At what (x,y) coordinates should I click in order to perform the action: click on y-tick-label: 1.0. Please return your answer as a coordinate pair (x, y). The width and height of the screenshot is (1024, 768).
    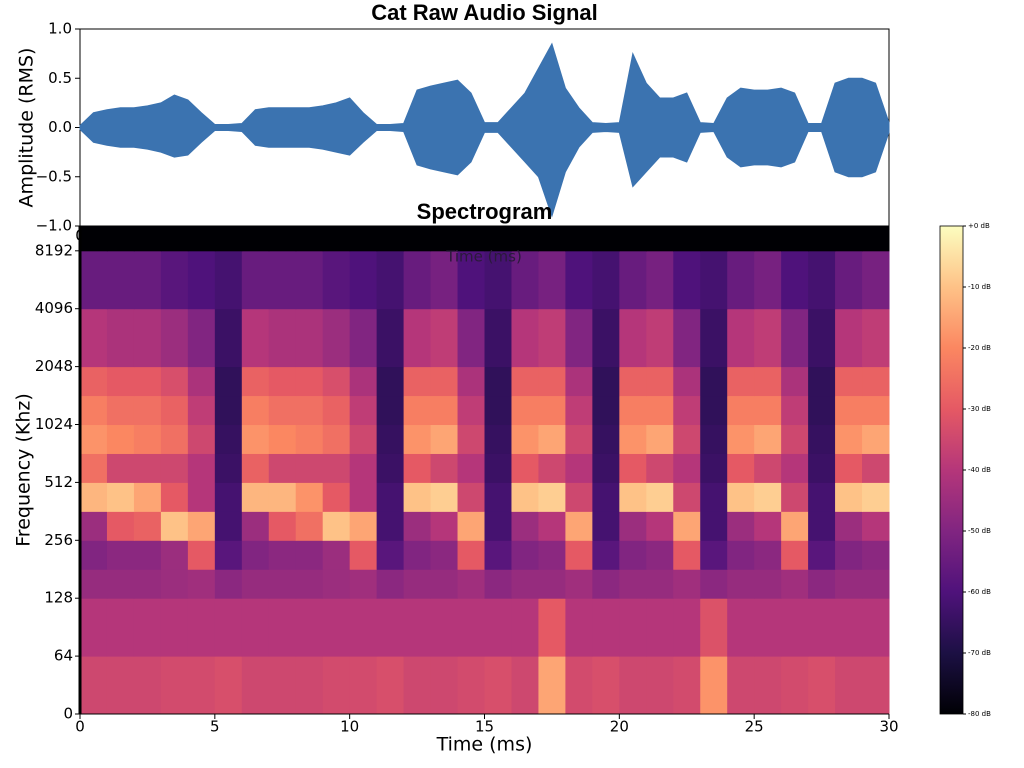
    Looking at the image, I should click on (60, 29).